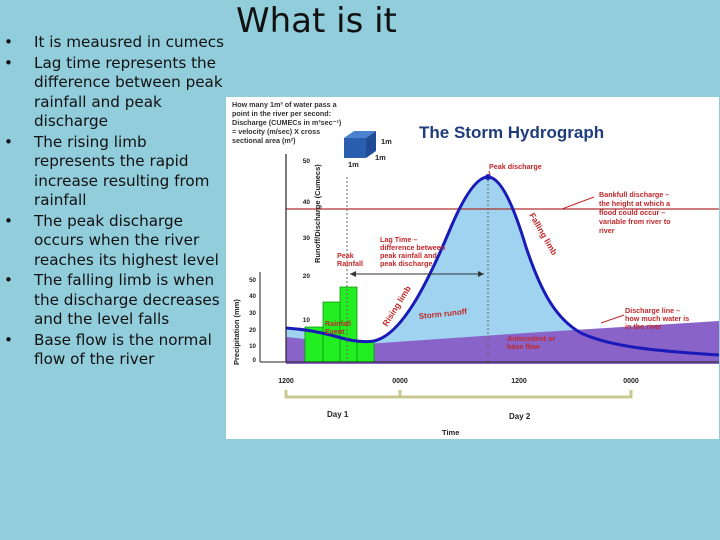 The width and height of the screenshot is (720, 540). What do you see at coordinates (365, 352) in the screenshot?
I see `rain-bar` at bounding box center [365, 352].